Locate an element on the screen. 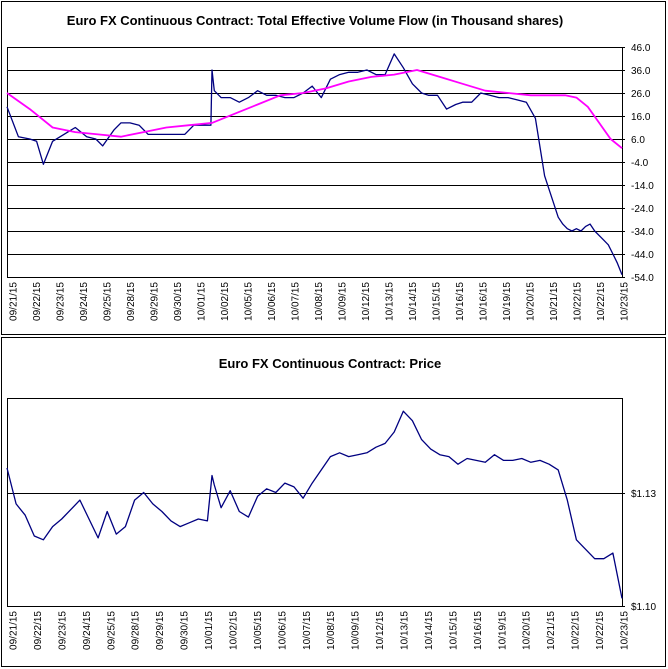 This screenshot has height=669, width=668. y-tick-label: $1.13 is located at coordinates (643, 494).